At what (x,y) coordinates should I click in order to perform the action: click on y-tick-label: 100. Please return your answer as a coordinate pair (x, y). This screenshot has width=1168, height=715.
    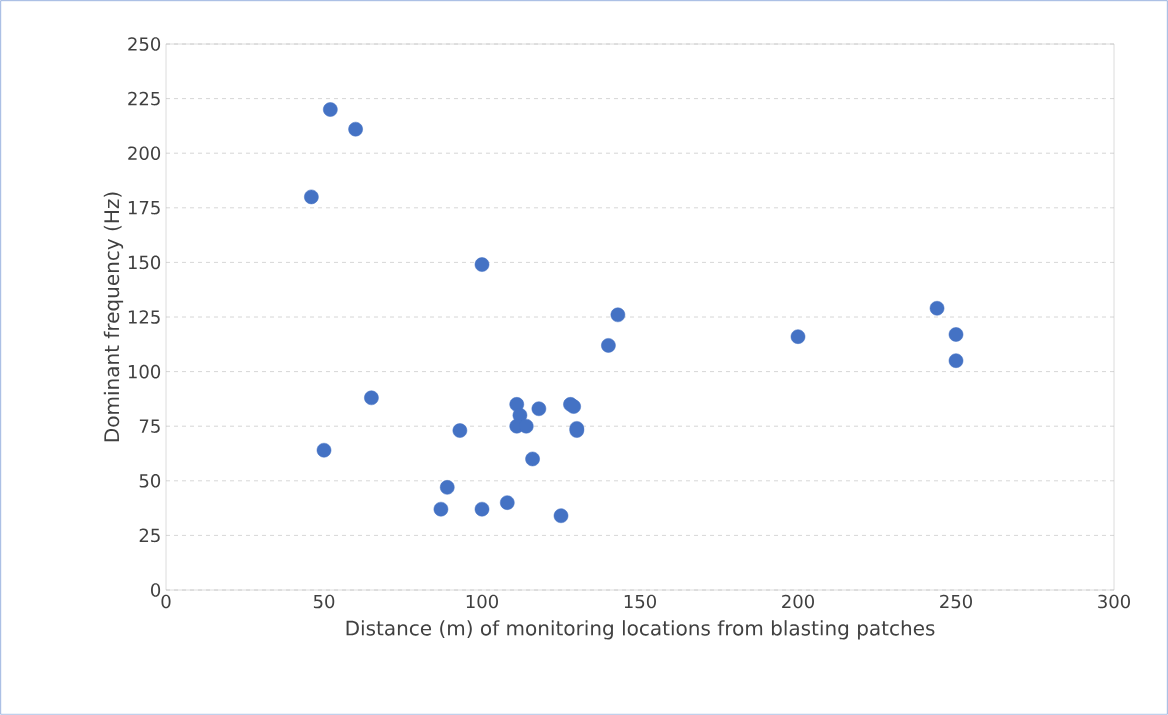
    Looking at the image, I should click on (144, 371).